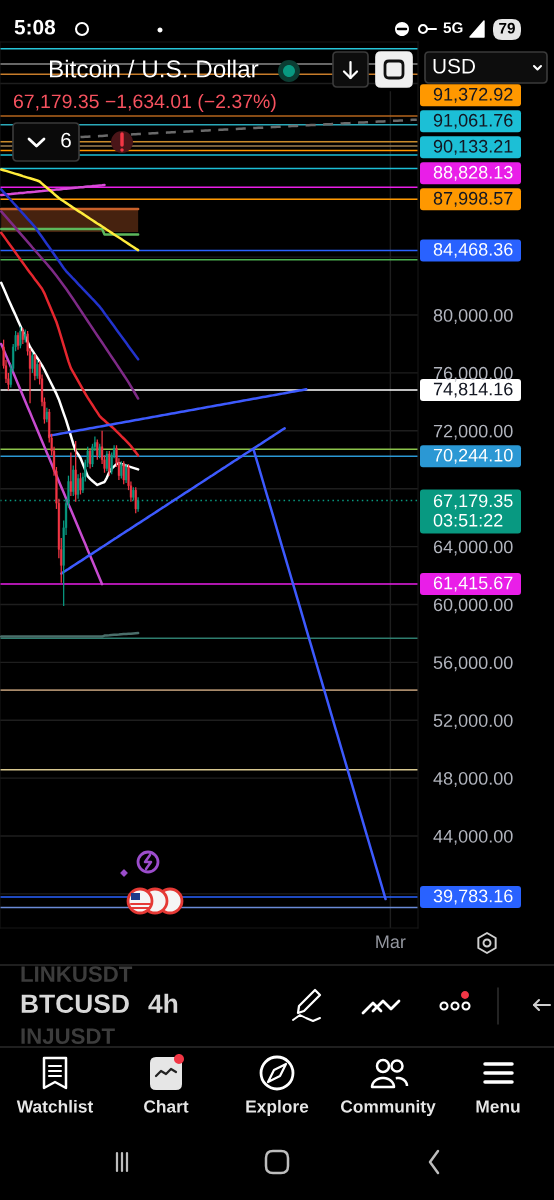 The image size is (554, 1200). I want to click on ref-line-label: 74,814.16, so click(473, 390).